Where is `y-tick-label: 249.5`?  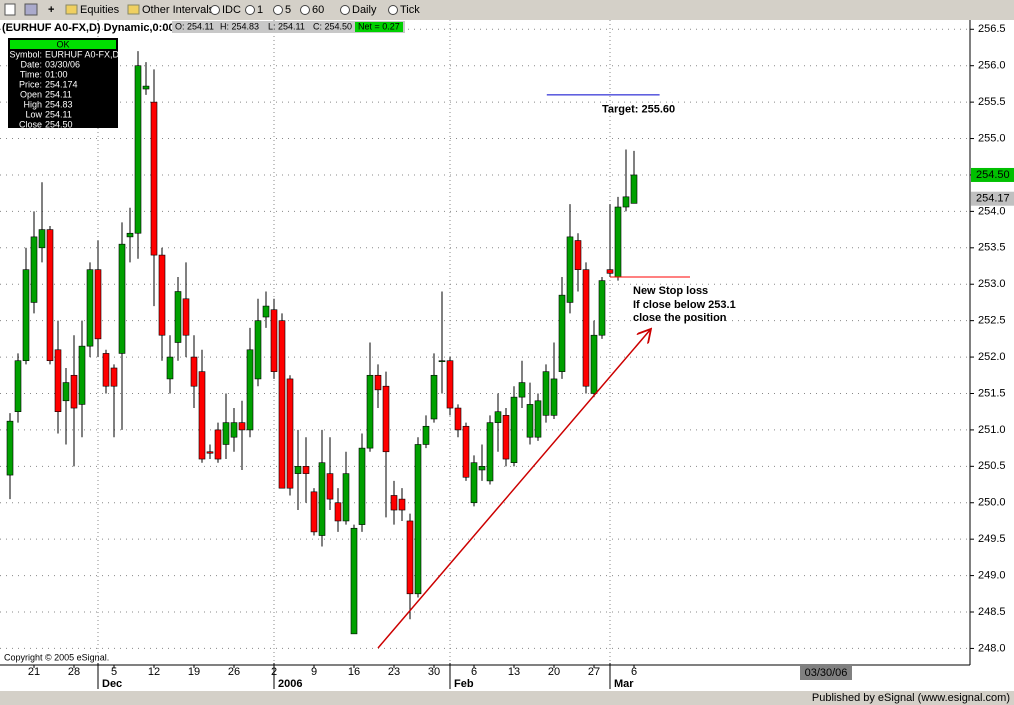 y-tick-label: 249.5 is located at coordinates (992, 539).